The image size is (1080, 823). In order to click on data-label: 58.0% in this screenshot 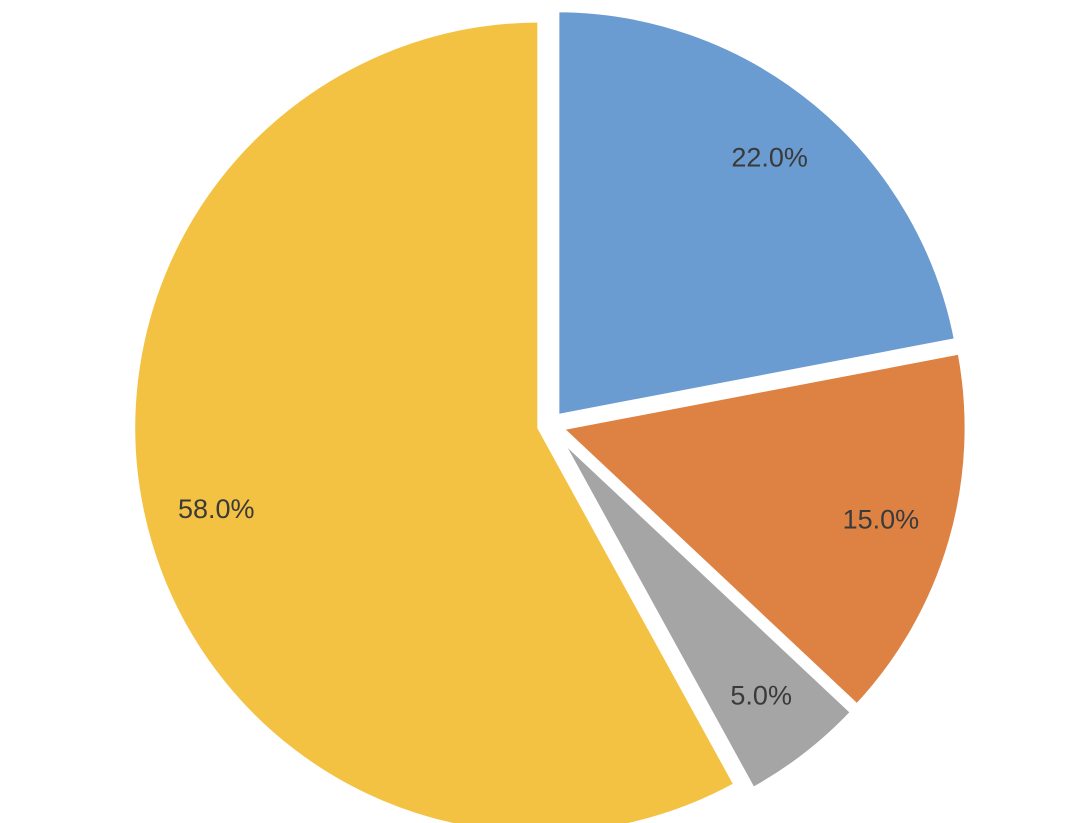, I will do `click(216, 509)`.